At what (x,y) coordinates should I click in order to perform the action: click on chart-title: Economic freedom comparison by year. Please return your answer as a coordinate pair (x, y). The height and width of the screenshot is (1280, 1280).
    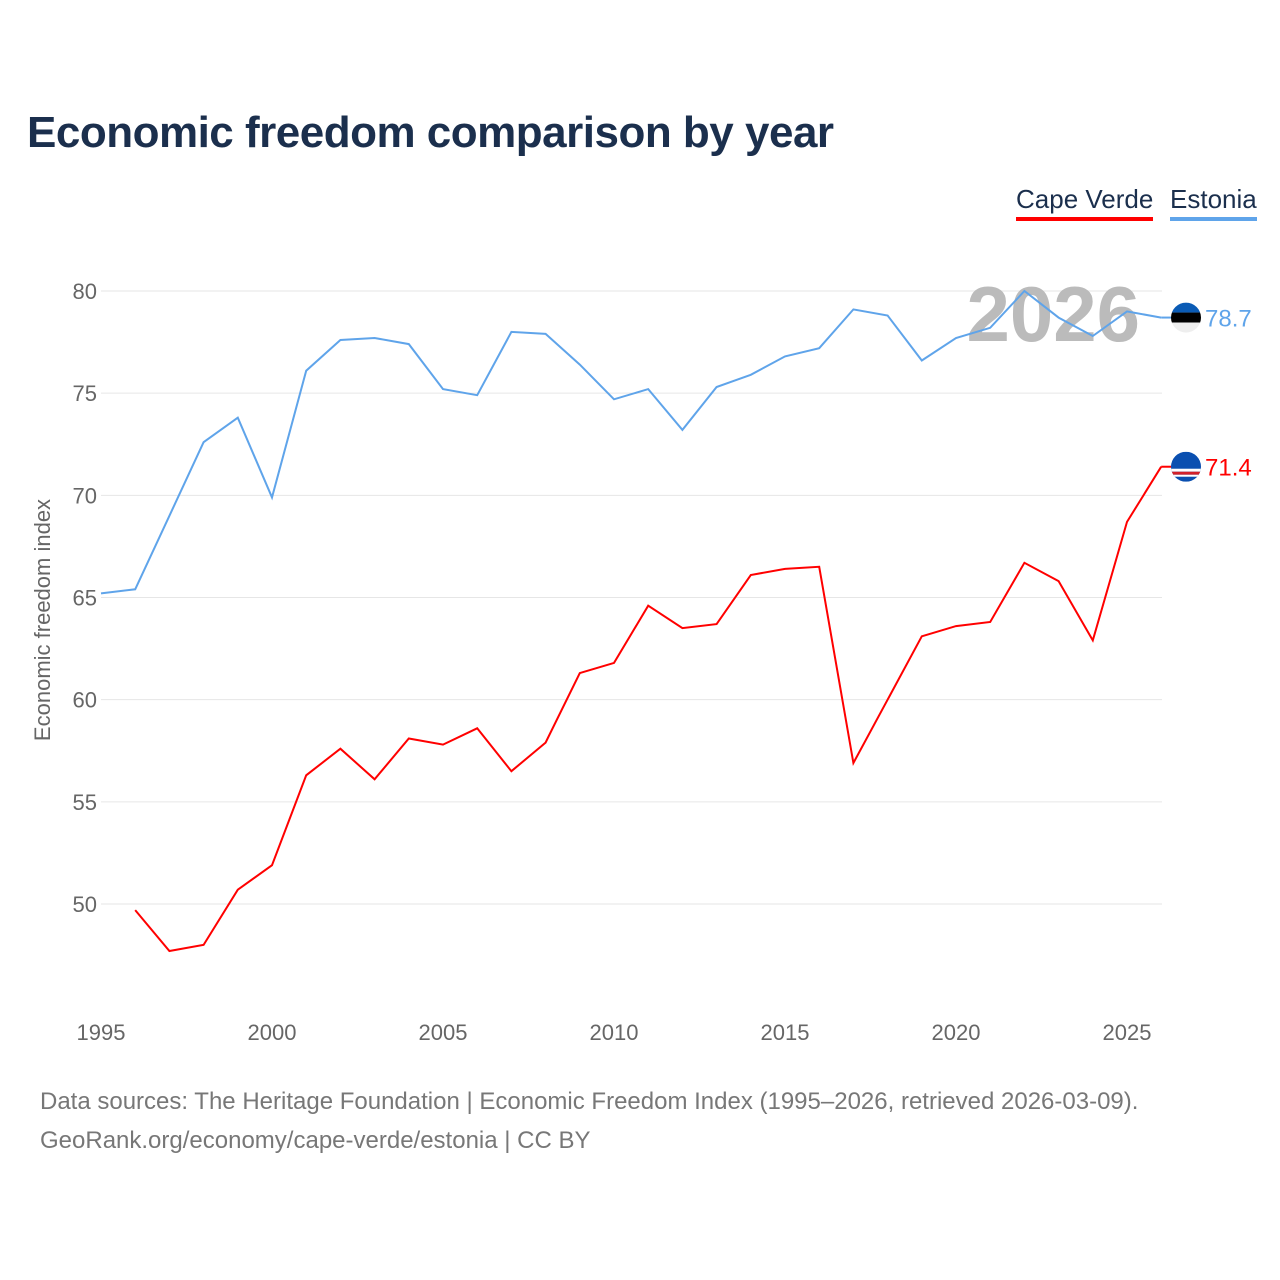
    Looking at the image, I should click on (430, 132).